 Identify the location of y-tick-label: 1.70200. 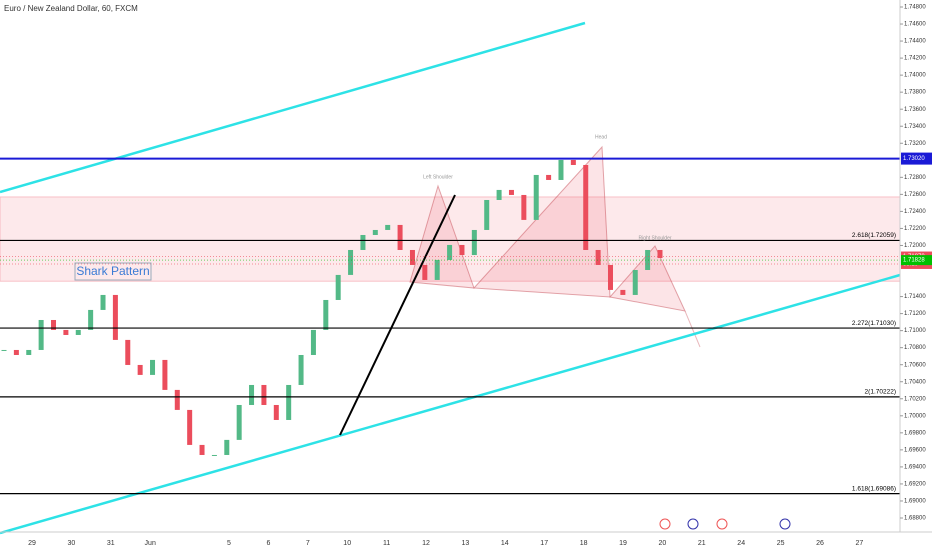
(915, 399).